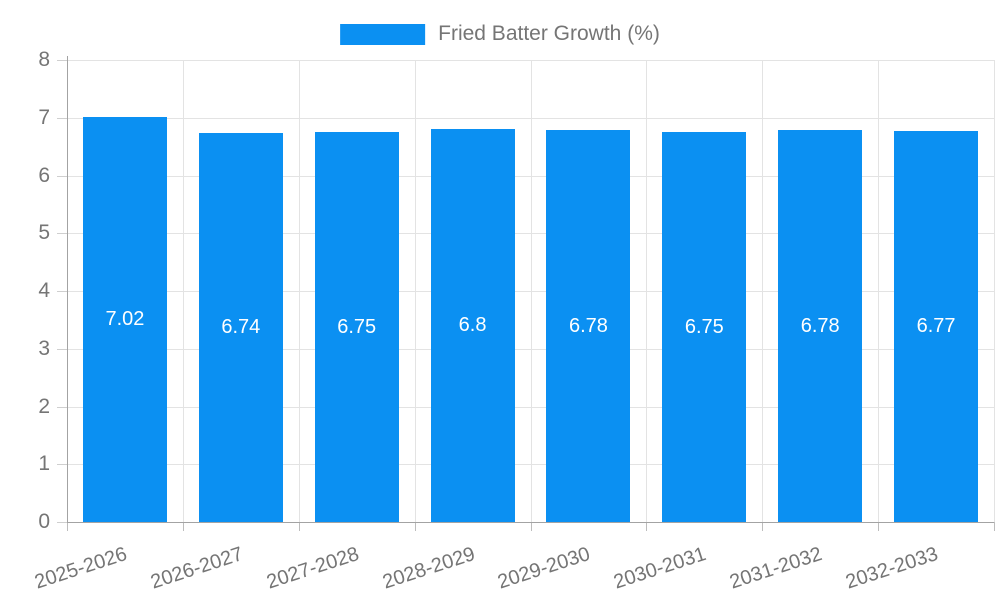 This screenshot has width=1000, height=600. I want to click on bar: 6.8, so click(472, 325).